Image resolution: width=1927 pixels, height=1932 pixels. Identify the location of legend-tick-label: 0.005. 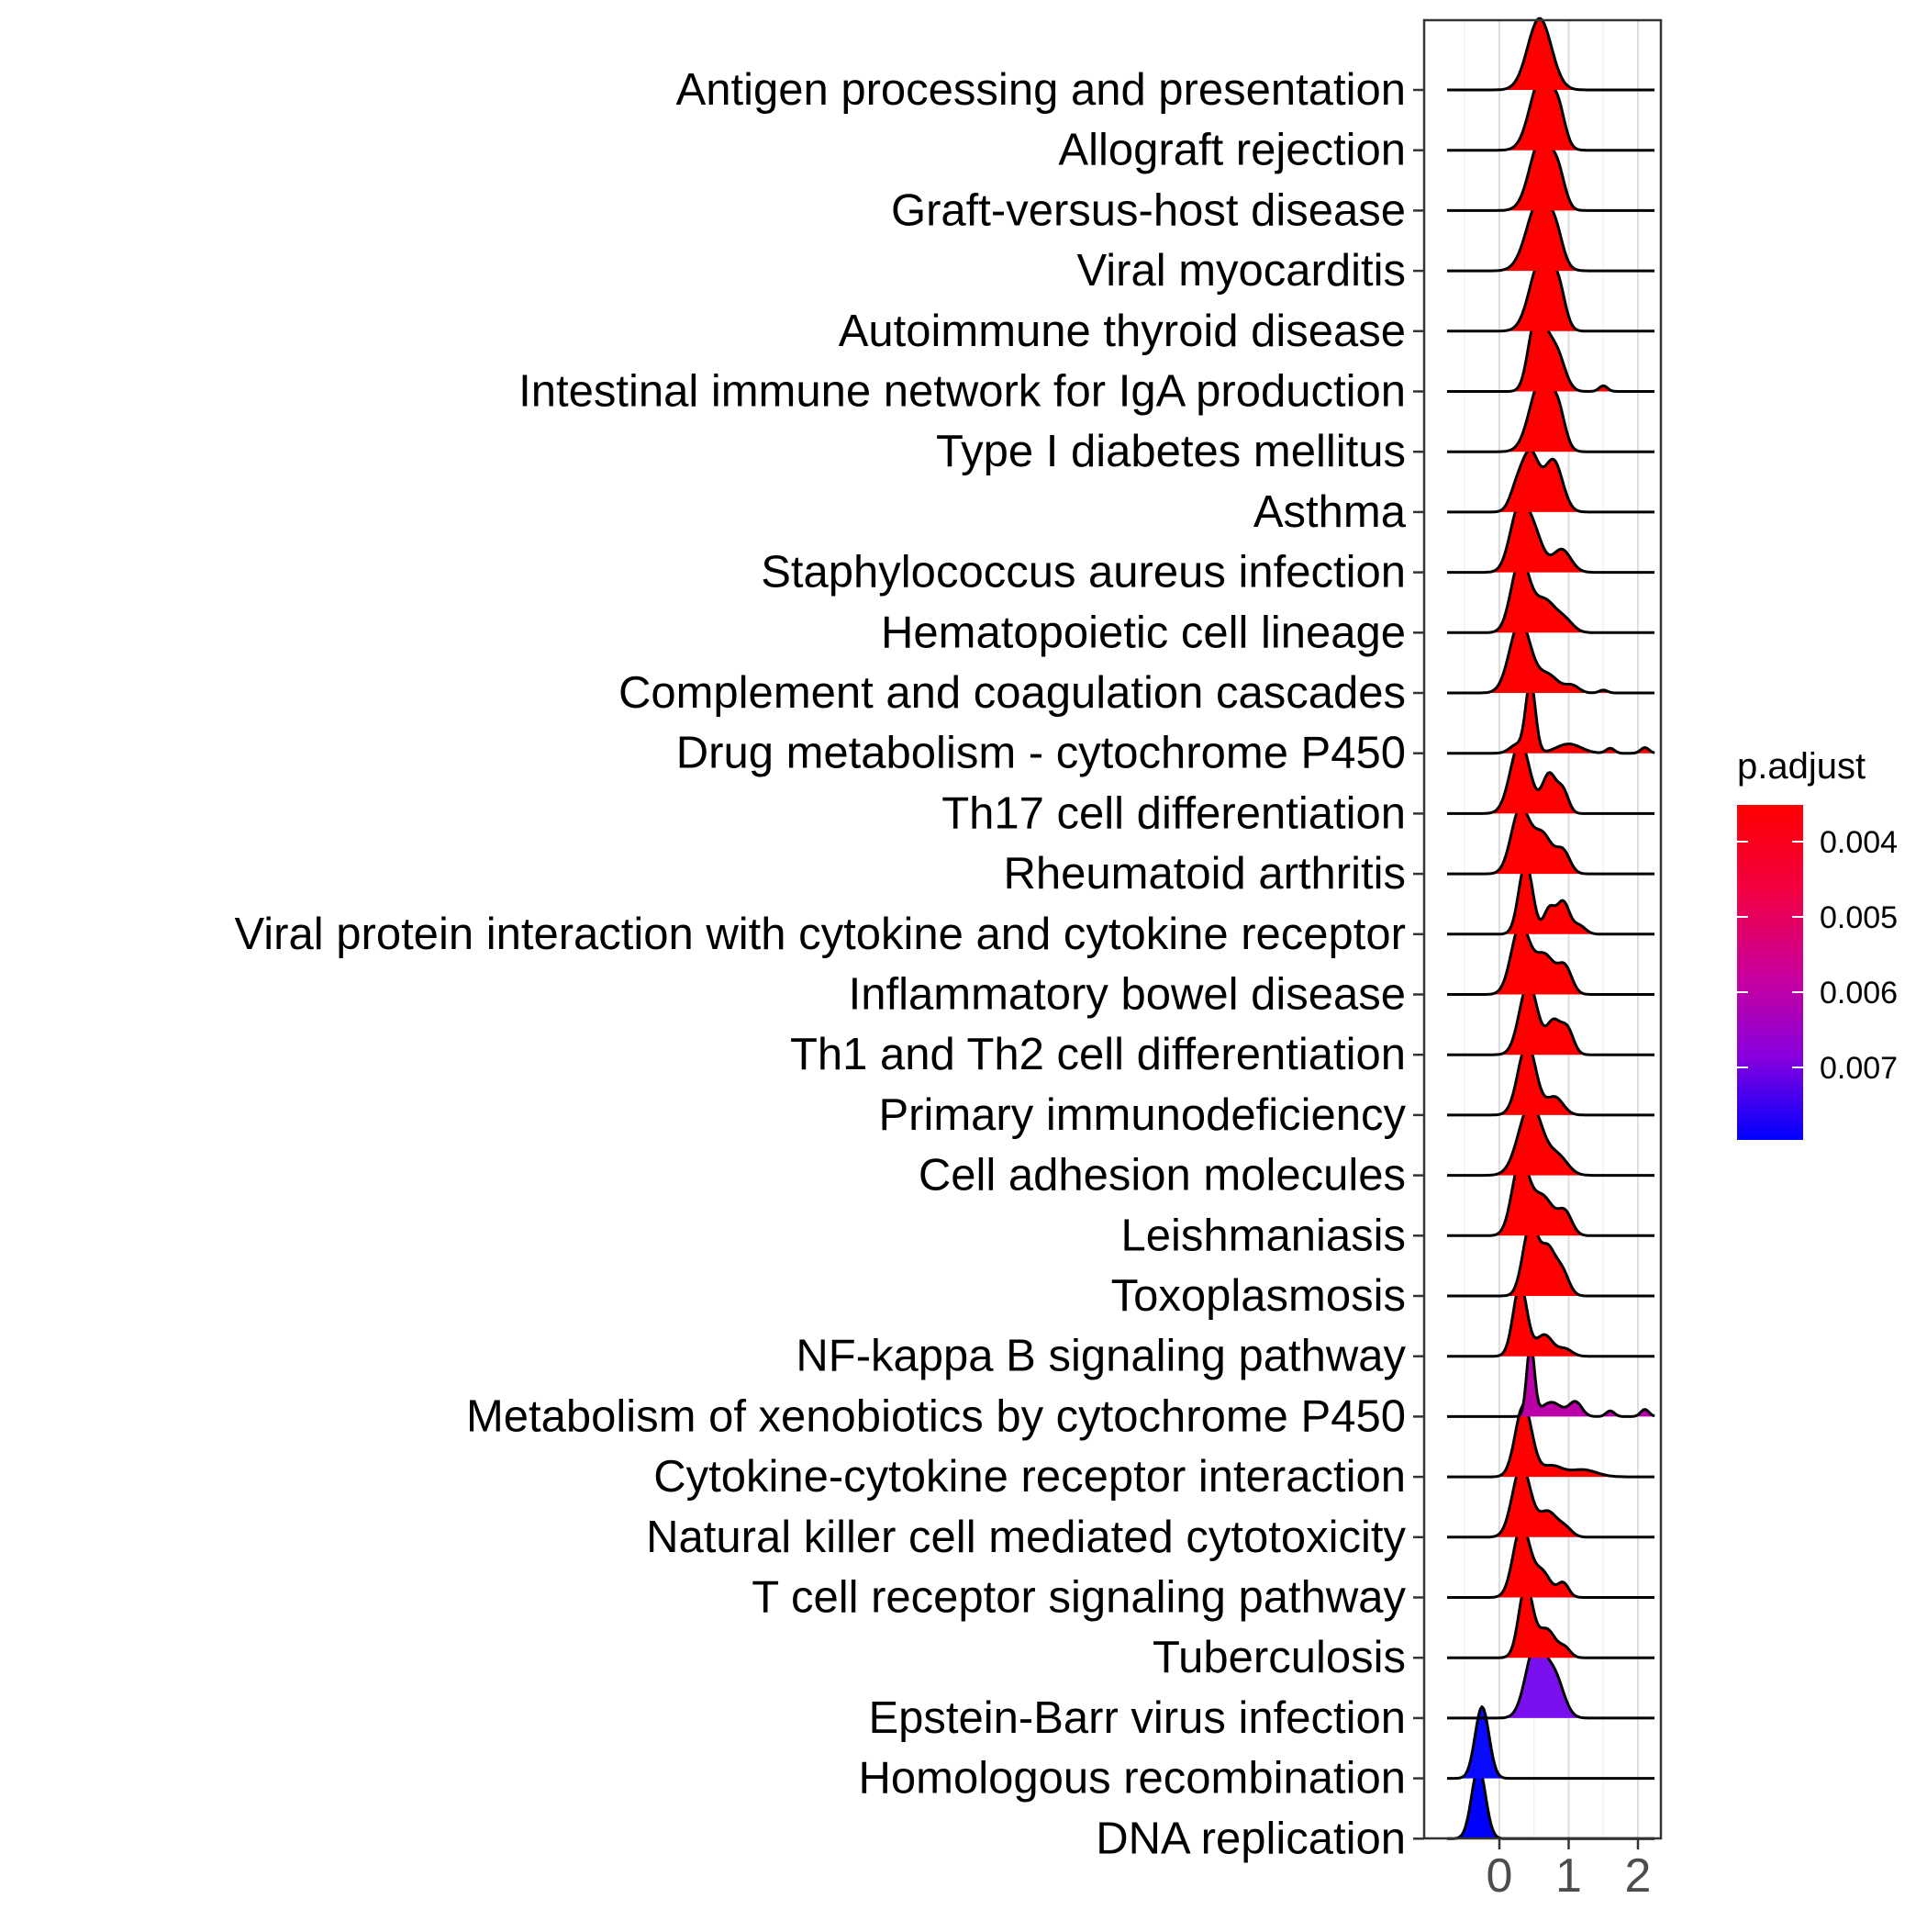
(1859, 917).